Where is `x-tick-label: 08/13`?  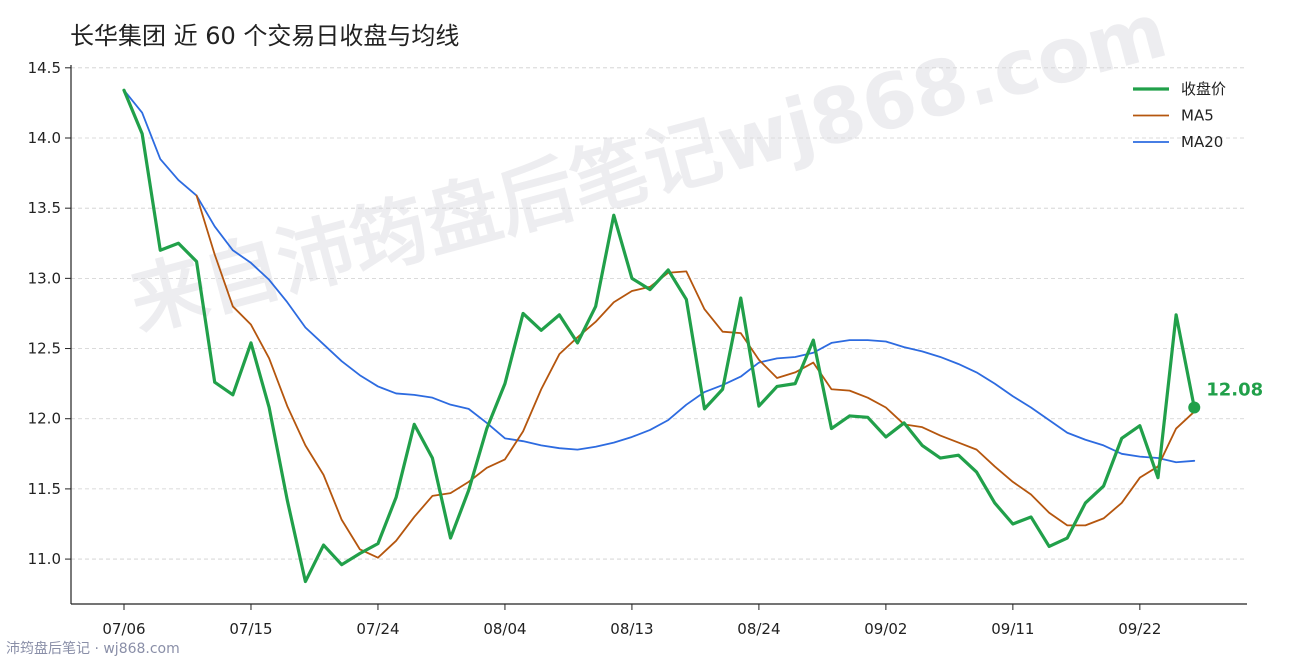 x-tick-label: 08/13 is located at coordinates (631, 629).